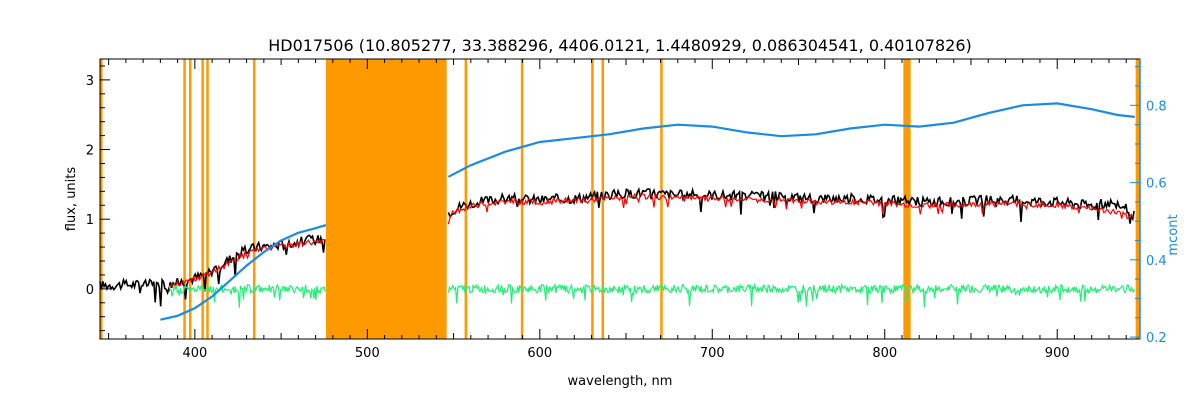  What do you see at coordinates (71, 199) in the screenshot?
I see `y-axis-title: flux, units` at bounding box center [71, 199].